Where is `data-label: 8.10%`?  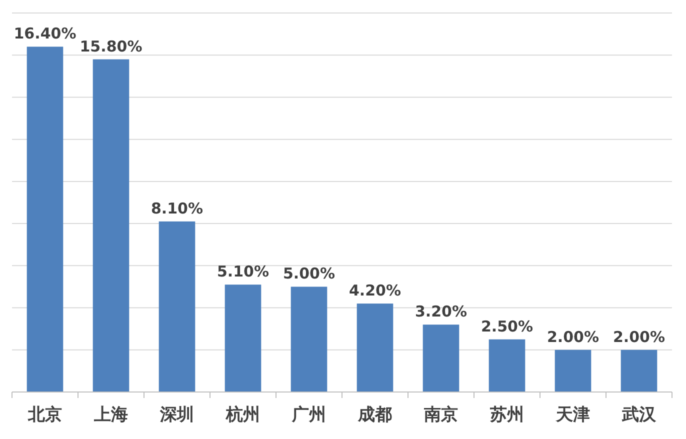
data-label: 8.10% is located at coordinates (177, 208).